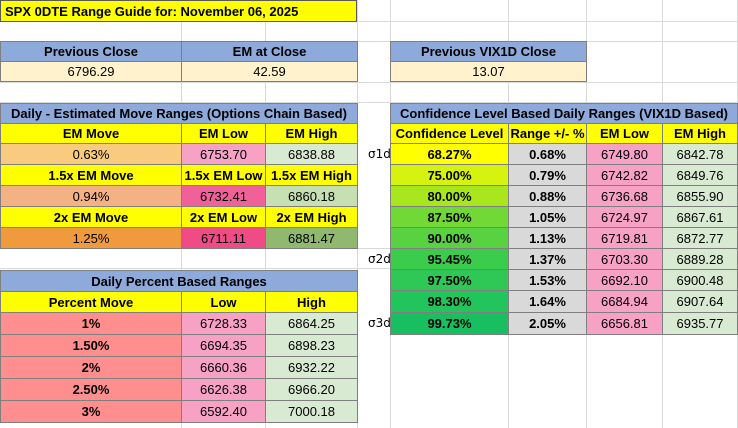  What do you see at coordinates (311, 302) in the screenshot?
I see `pct-header-high: High` at bounding box center [311, 302].